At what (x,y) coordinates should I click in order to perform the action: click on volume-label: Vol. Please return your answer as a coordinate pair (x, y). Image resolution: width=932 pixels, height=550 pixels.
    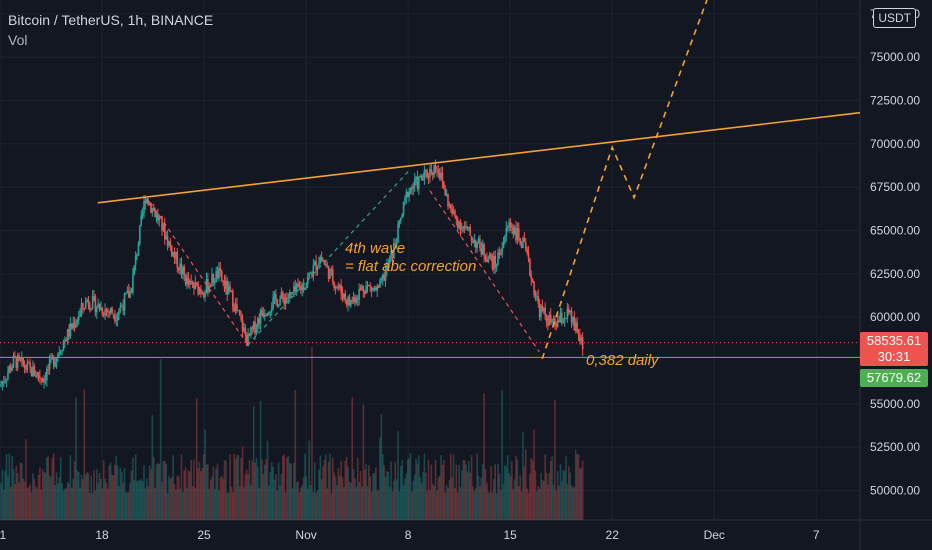
    Looking at the image, I should click on (18, 40).